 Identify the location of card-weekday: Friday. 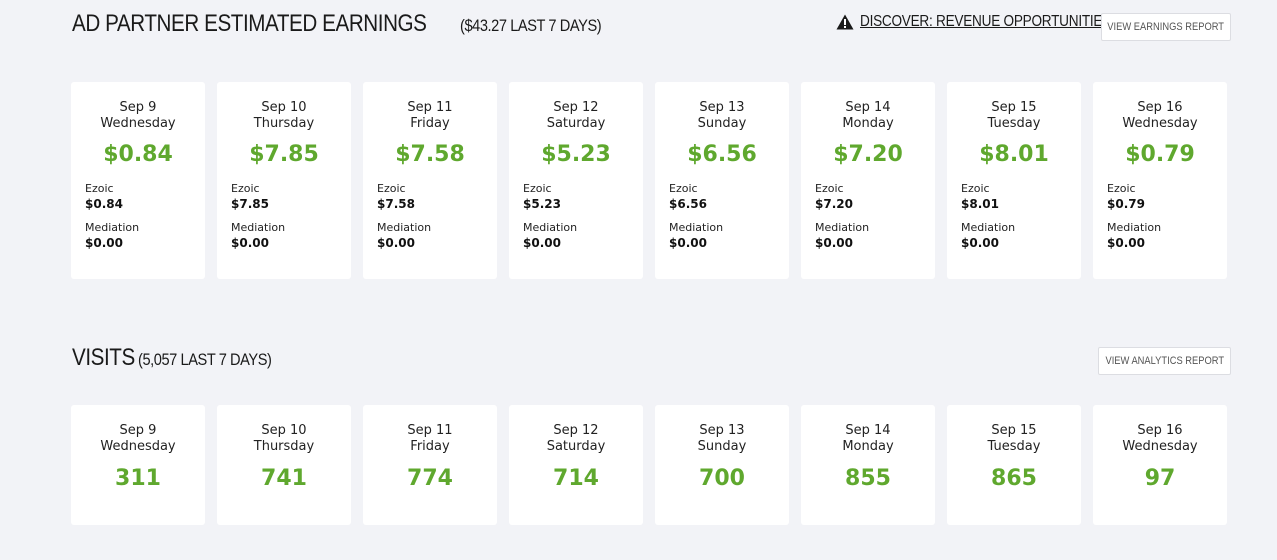
(430, 123).